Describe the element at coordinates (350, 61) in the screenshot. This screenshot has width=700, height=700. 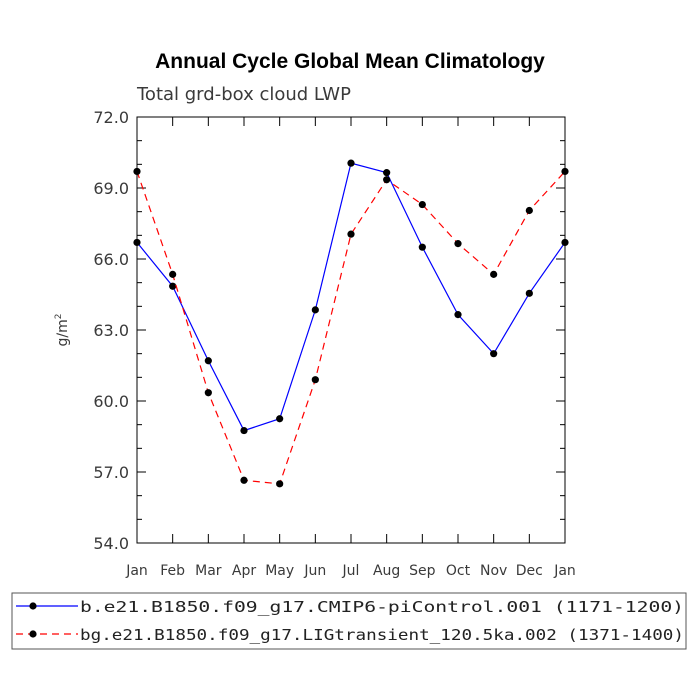
I see `chart-title: Annual Cycle Global Mean Climatology` at that location.